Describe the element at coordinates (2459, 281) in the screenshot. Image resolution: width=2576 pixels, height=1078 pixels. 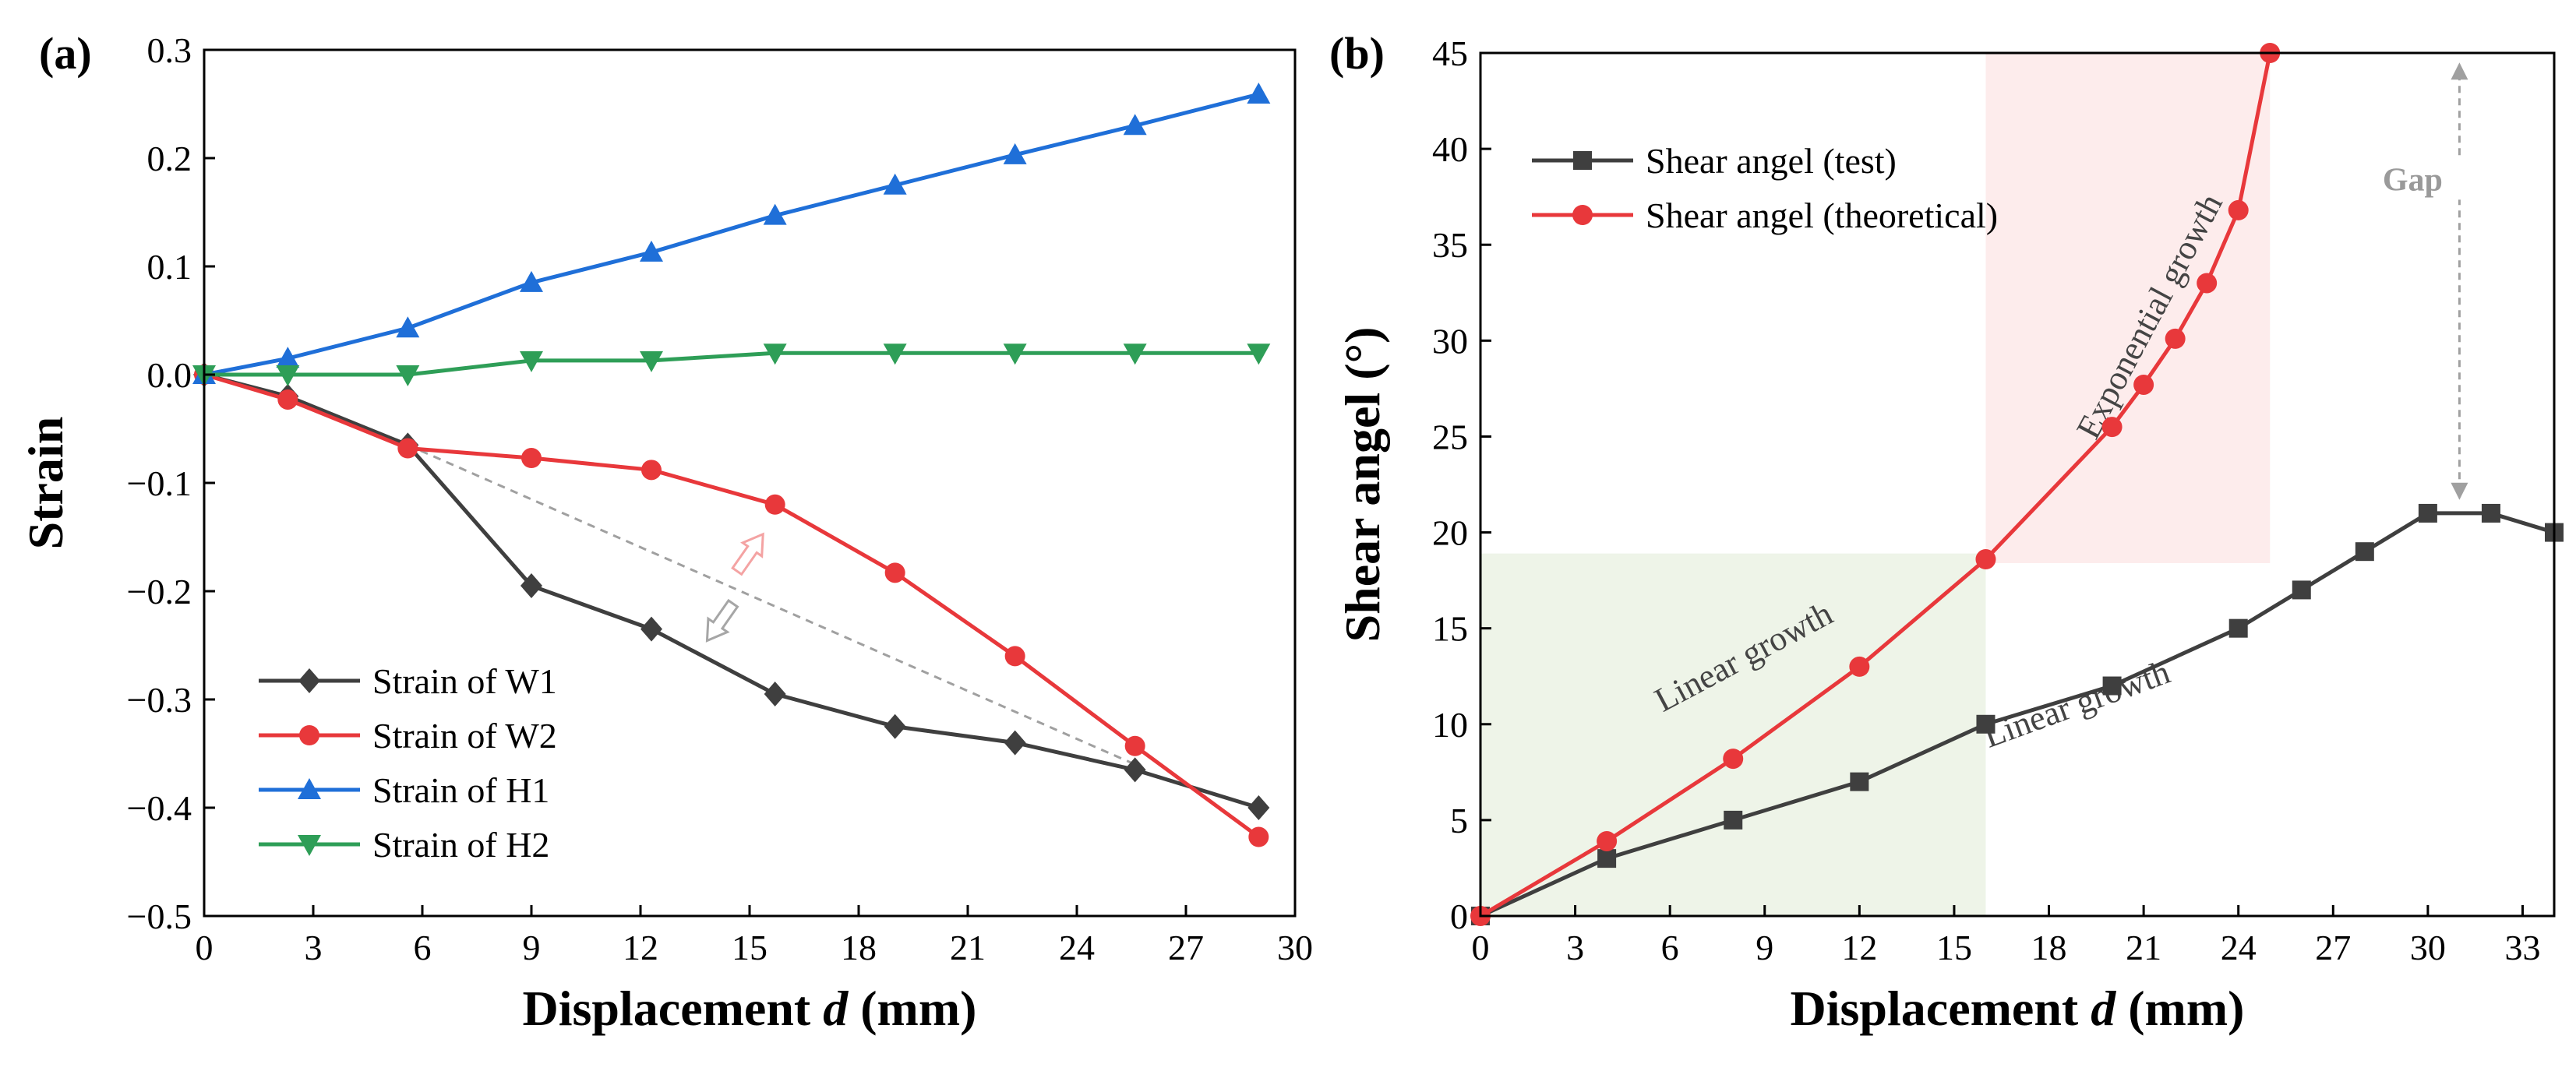
I see `gap-double-arrow` at that location.